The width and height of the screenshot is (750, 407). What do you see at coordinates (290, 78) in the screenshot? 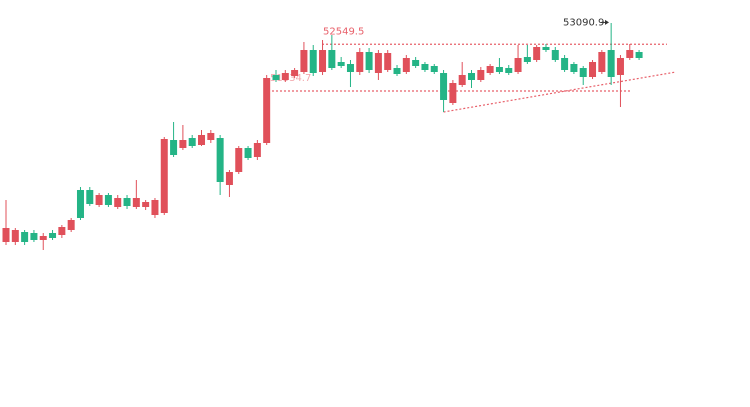
I see `level-label: 51334.7` at bounding box center [290, 78].